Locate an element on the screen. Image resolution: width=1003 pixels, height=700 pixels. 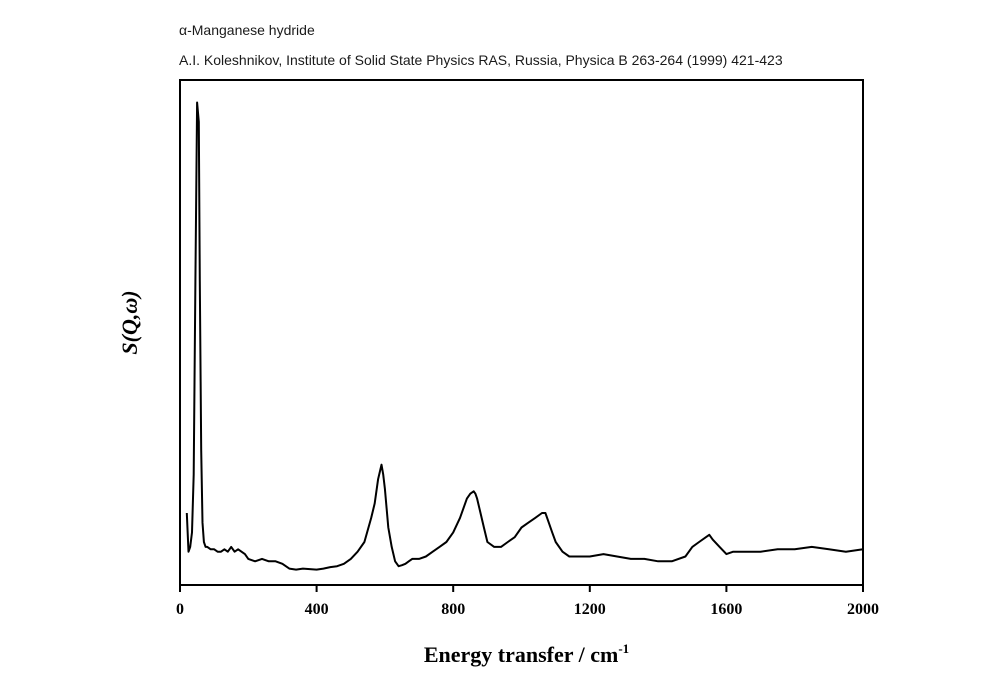
y-axis-title: S(Q,ω) is located at coordinates (129, 322).